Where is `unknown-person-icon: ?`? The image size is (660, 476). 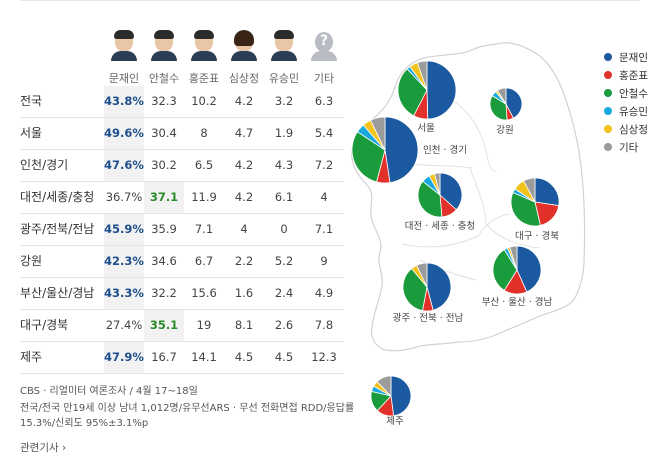
unknown-person-icon: ? is located at coordinates (324, 45).